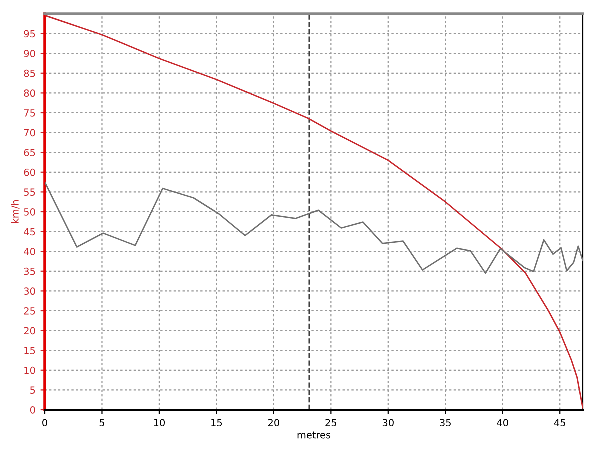 The width and height of the screenshot is (600, 450). I want to click on x-tick-label: 25, so click(331, 423).